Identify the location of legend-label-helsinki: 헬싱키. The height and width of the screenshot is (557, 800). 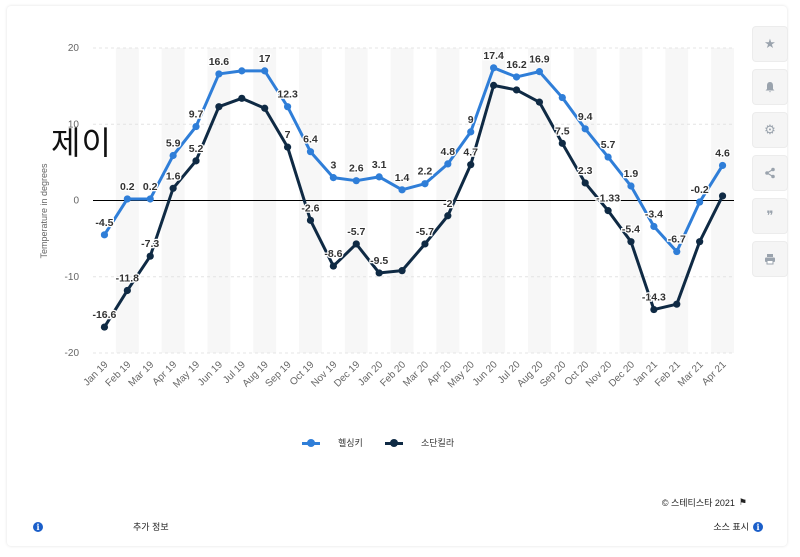
(350, 443).